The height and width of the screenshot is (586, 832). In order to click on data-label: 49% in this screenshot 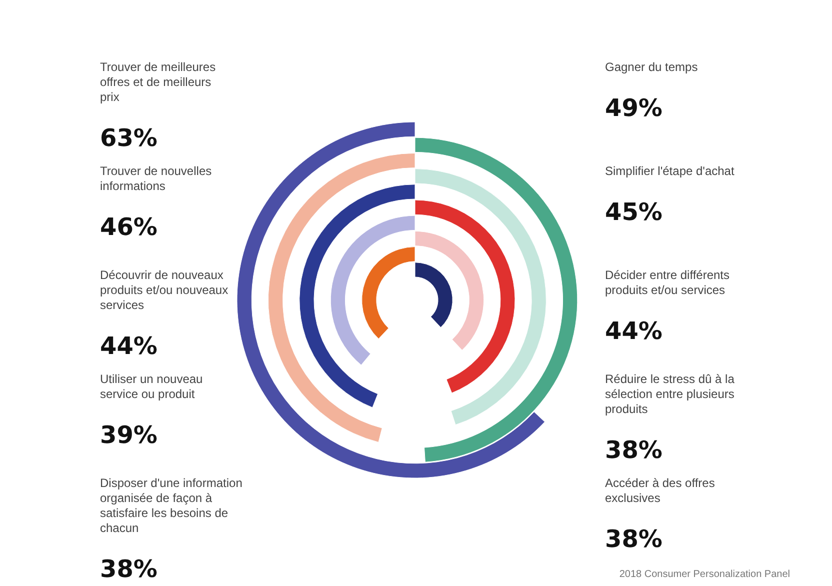, I will do `click(633, 108)`.